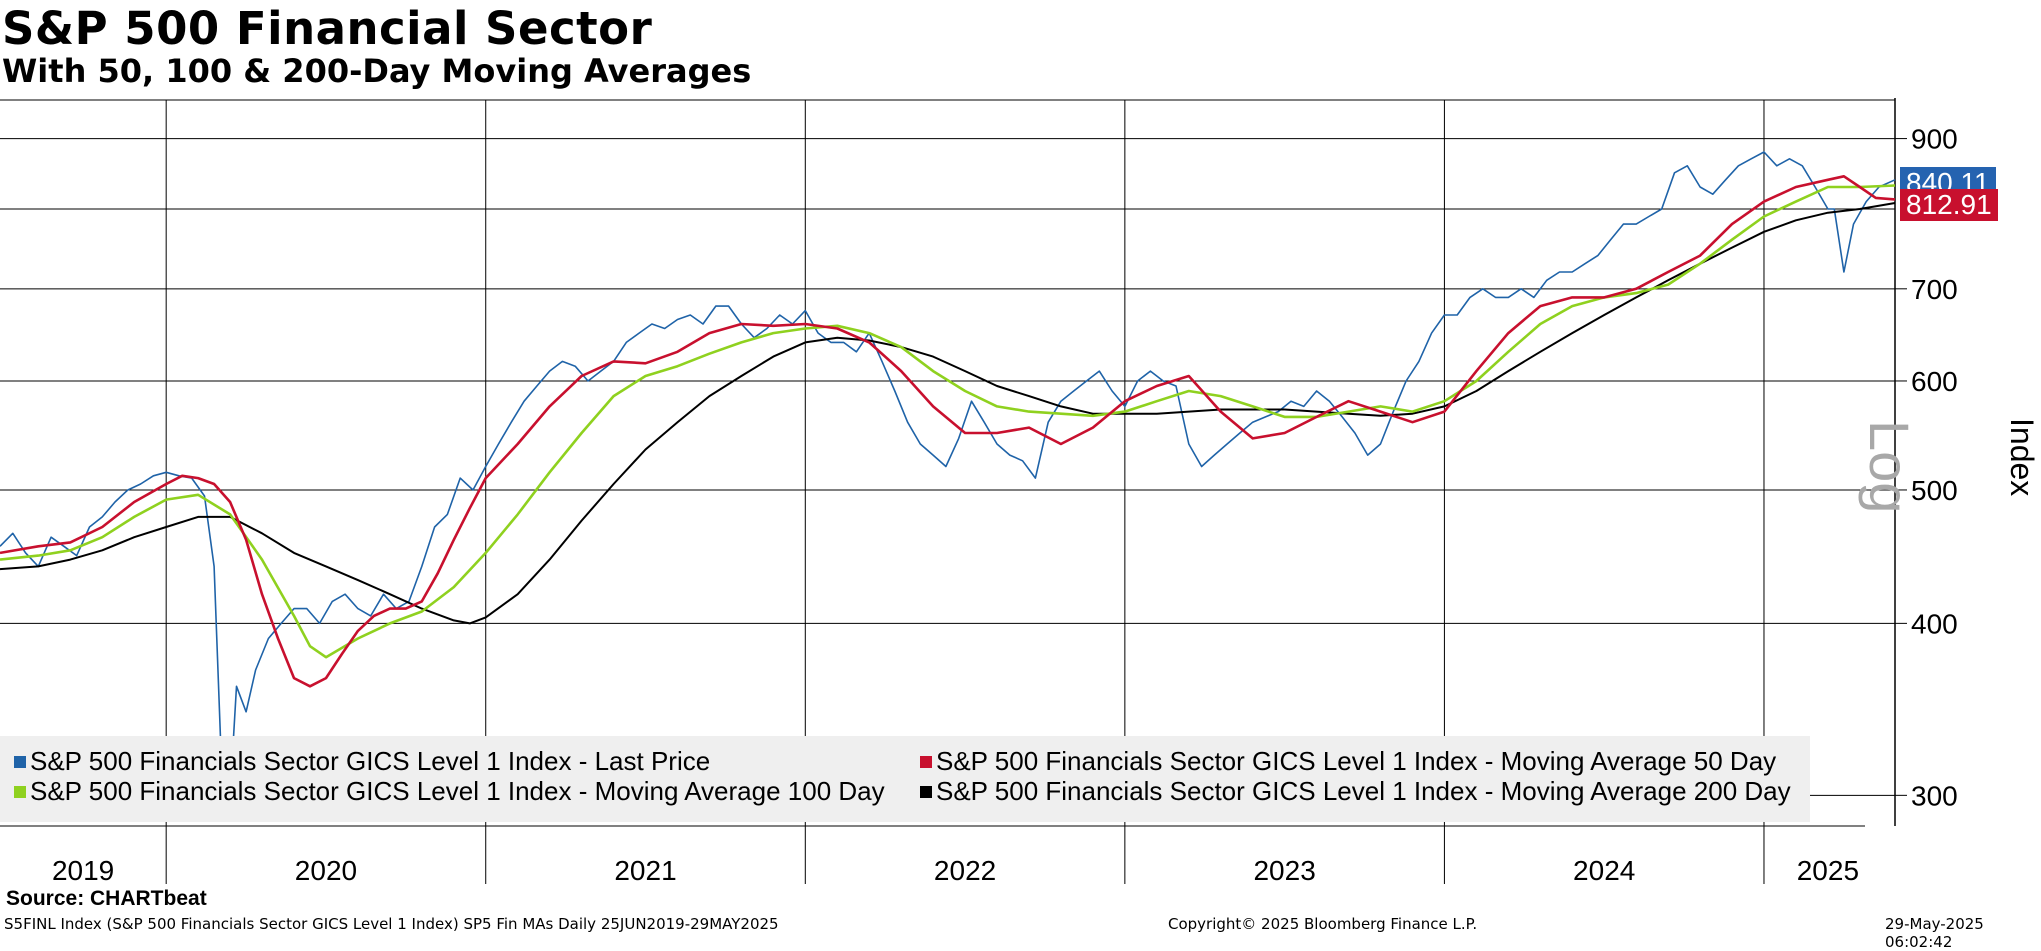 The width and height of the screenshot is (2041, 951). Describe the element at coordinates (20, 792) in the screenshot. I see `legend-swatch-ma100` at that location.